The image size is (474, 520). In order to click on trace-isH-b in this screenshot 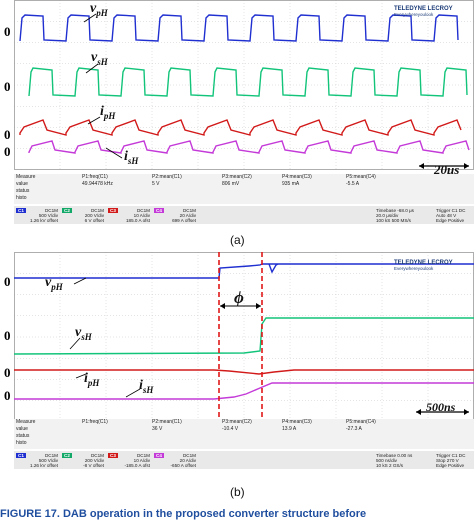, I will do `click(244, 391)`.